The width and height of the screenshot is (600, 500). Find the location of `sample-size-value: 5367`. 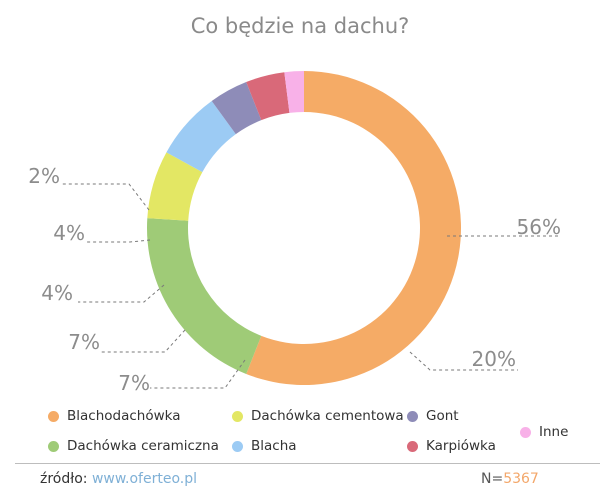

sample-size-value: 5367 is located at coordinates (521, 479).